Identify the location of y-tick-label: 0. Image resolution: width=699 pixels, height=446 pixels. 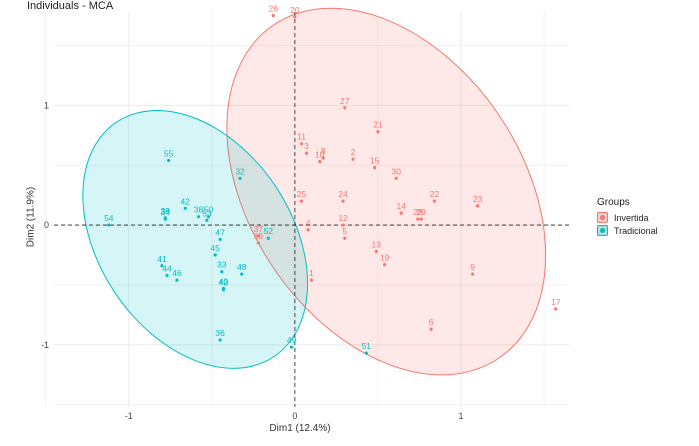
(46, 225).